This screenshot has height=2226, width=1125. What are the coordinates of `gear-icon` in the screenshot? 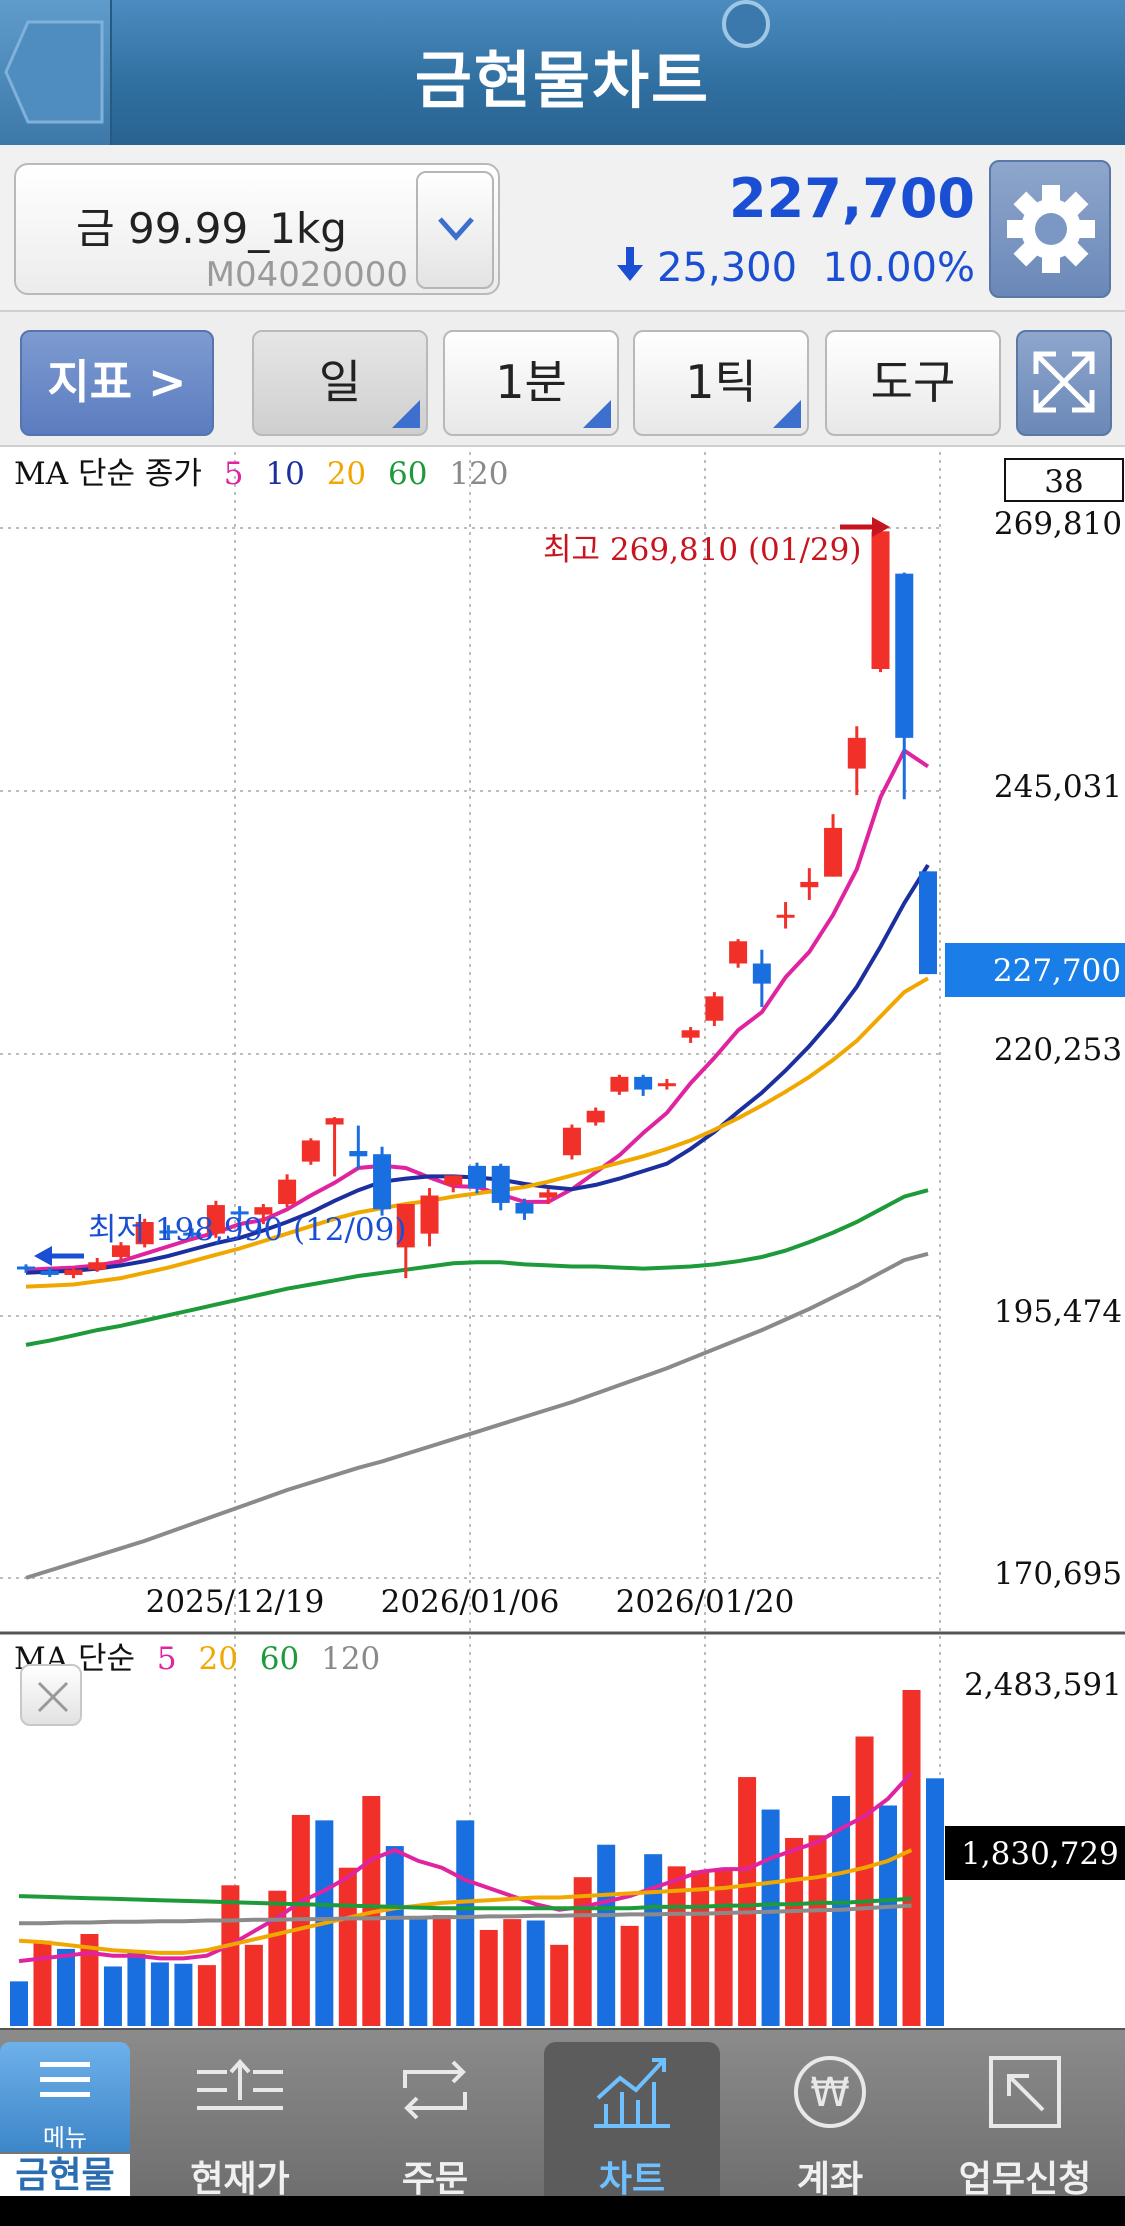 It's located at (1051, 229).